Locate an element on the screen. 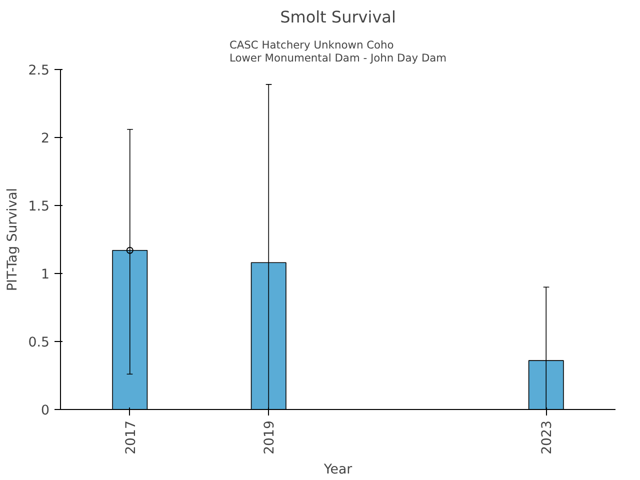 This screenshot has height=480, width=640. y-tick-label: 2 is located at coordinates (45, 139).